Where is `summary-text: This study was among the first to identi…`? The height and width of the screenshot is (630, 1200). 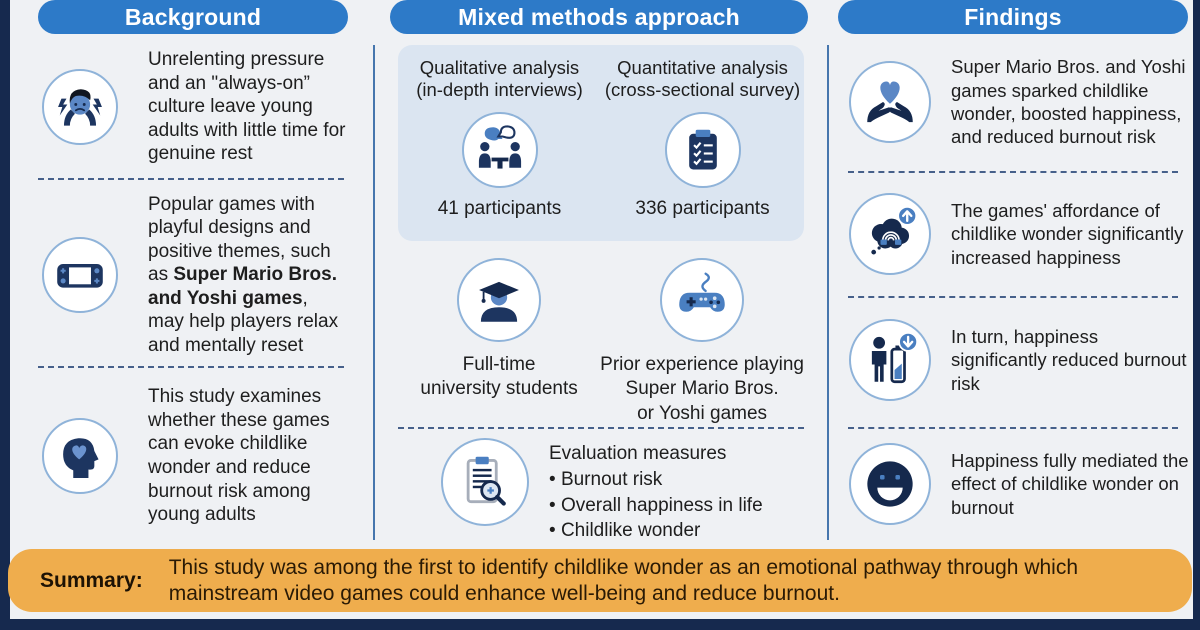 summary-text: This study was among the first to identi… is located at coordinates (623, 580).